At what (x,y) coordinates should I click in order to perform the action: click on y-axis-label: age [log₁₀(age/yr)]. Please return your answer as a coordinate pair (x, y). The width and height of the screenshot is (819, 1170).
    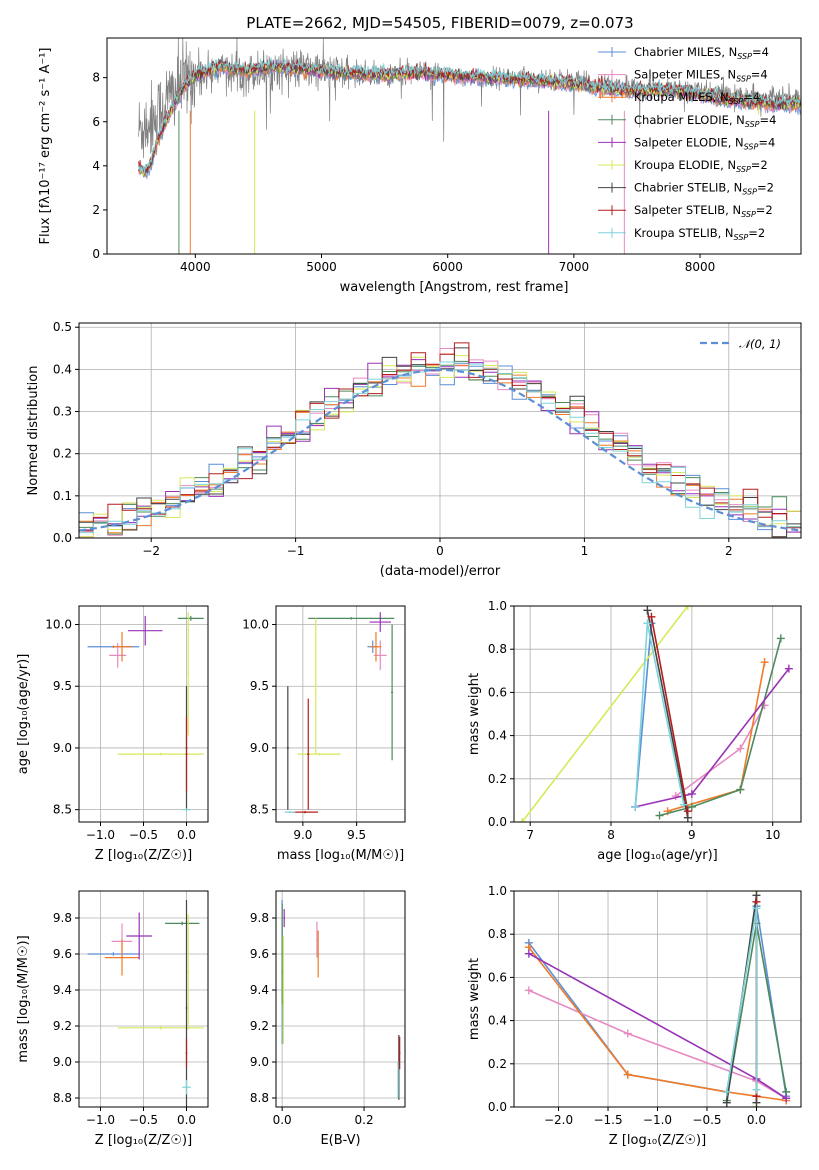
    Looking at the image, I should click on (23, 714).